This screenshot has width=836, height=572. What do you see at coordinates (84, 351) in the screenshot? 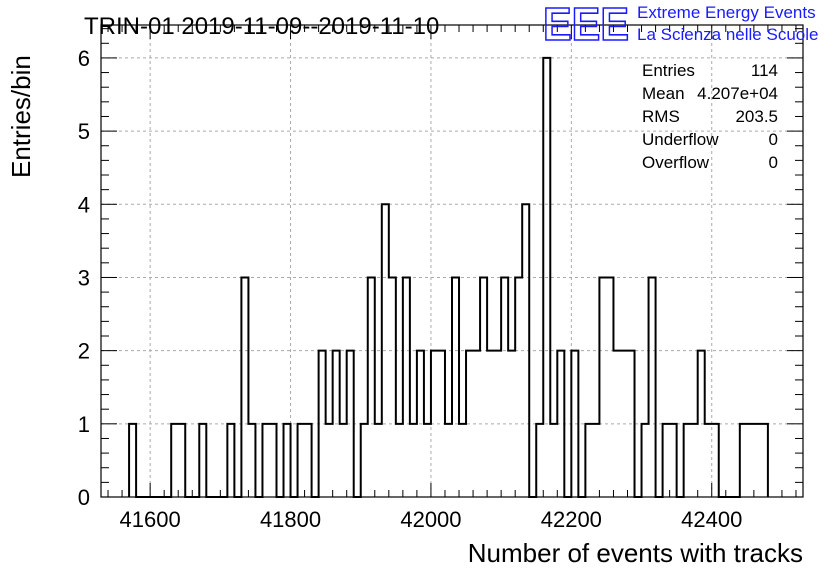
I see `y-tick-label: 2` at bounding box center [84, 351].